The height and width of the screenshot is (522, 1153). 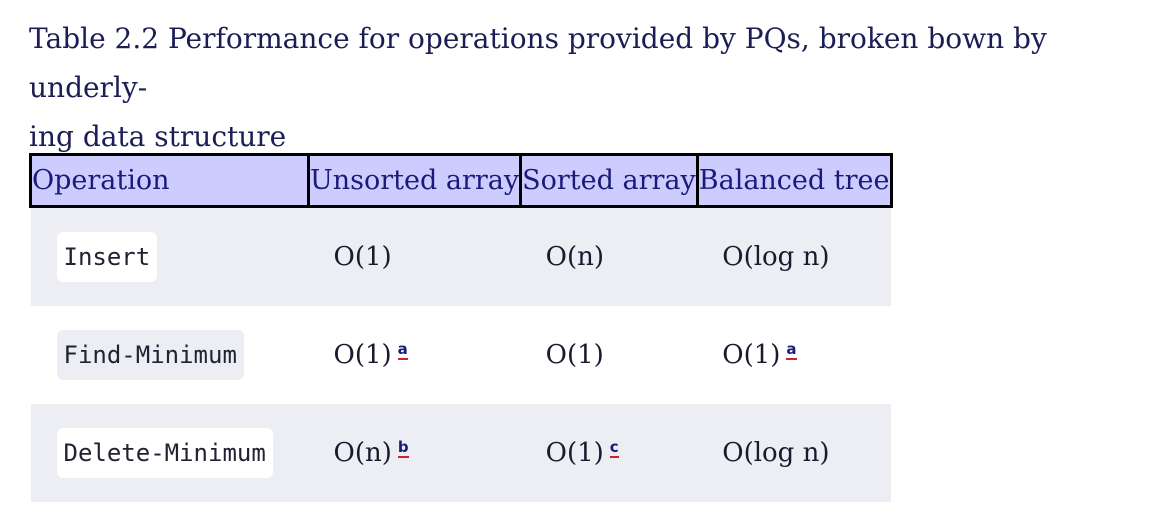 What do you see at coordinates (414, 453) in the screenshot?
I see `unsorted-cell: O(n) b` at bounding box center [414, 453].